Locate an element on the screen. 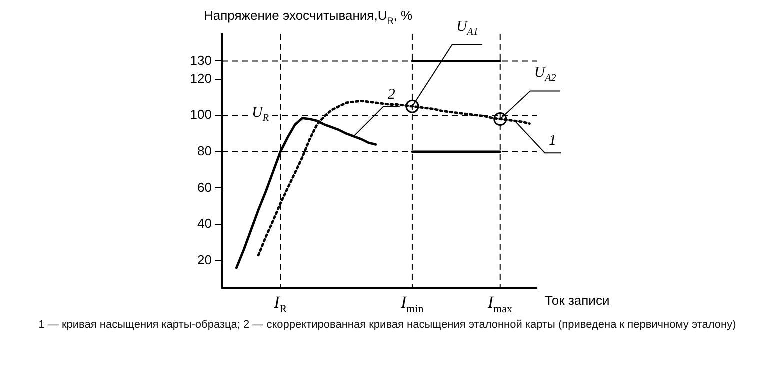 The width and height of the screenshot is (775, 368). ref-line-label: U$_{R}$ is located at coordinates (260, 115).